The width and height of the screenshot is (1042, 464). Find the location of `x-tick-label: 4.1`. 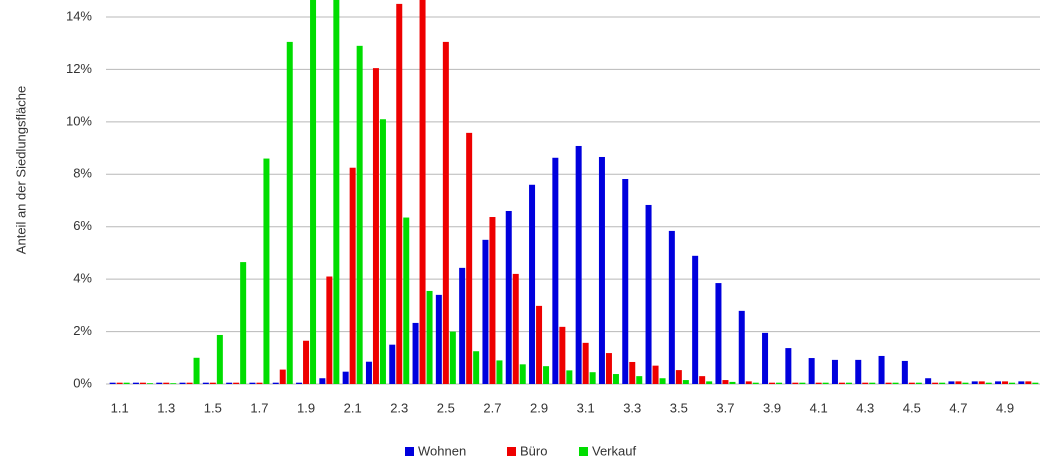

x-tick-label: 4.1 is located at coordinates (819, 407).